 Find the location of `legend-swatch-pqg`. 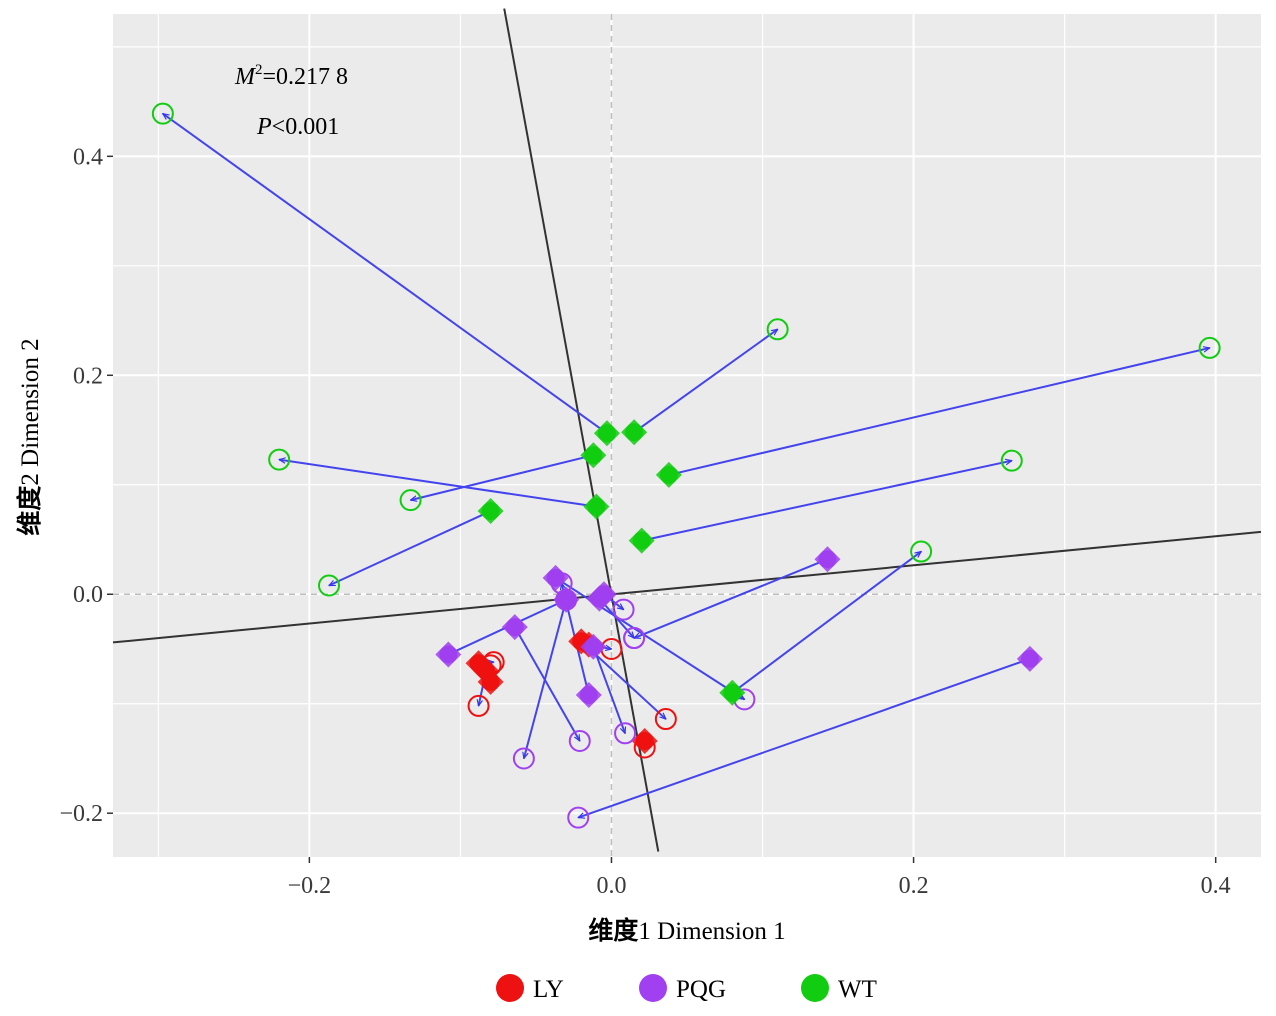

legend-swatch-pqg is located at coordinates (653, 988).